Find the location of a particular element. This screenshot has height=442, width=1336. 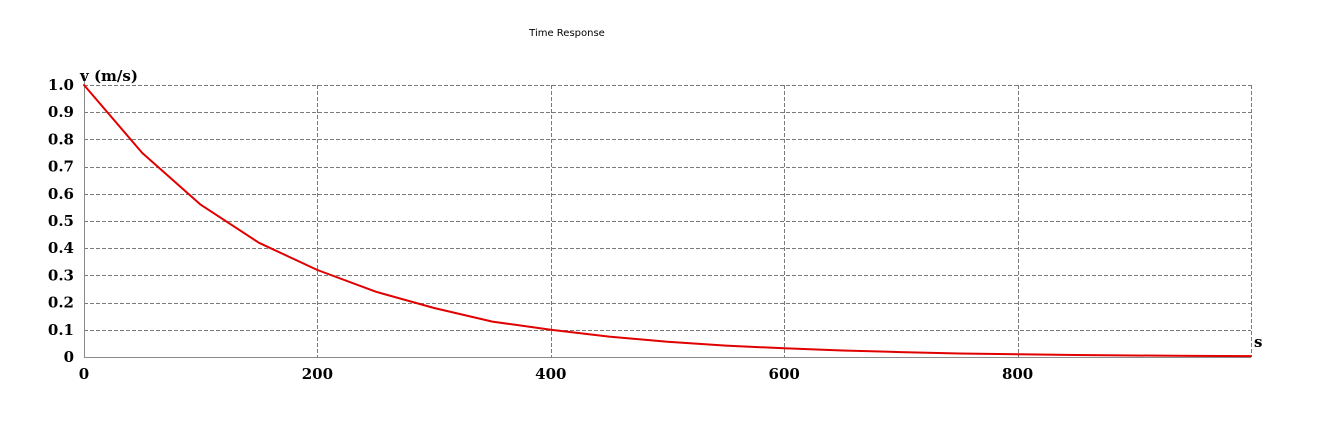

y-tick-label: 0.3 is located at coordinates (61, 275).